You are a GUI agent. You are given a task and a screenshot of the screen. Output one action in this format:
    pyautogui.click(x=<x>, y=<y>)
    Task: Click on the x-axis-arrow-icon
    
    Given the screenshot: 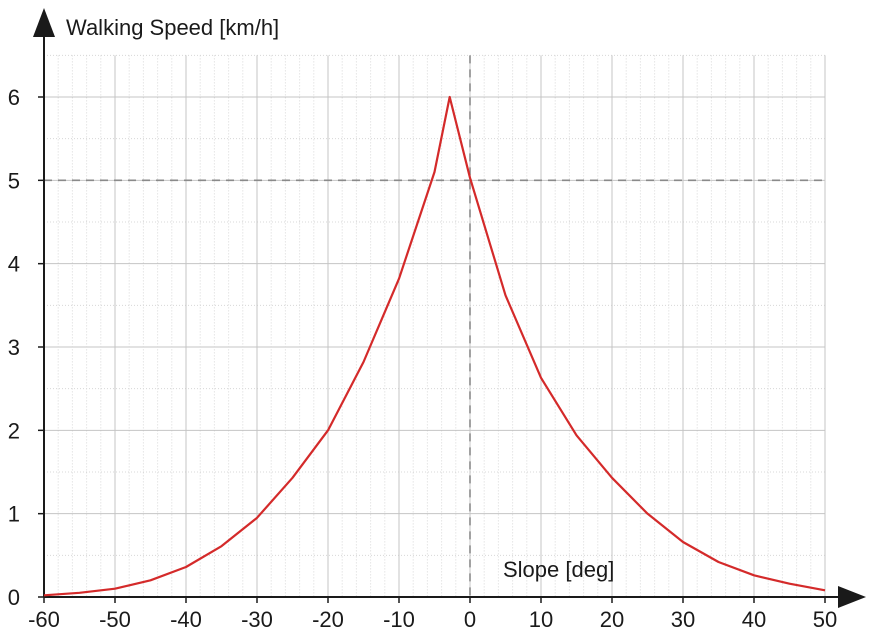 What is the action you would take?
    pyautogui.click(x=852, y=597)
    